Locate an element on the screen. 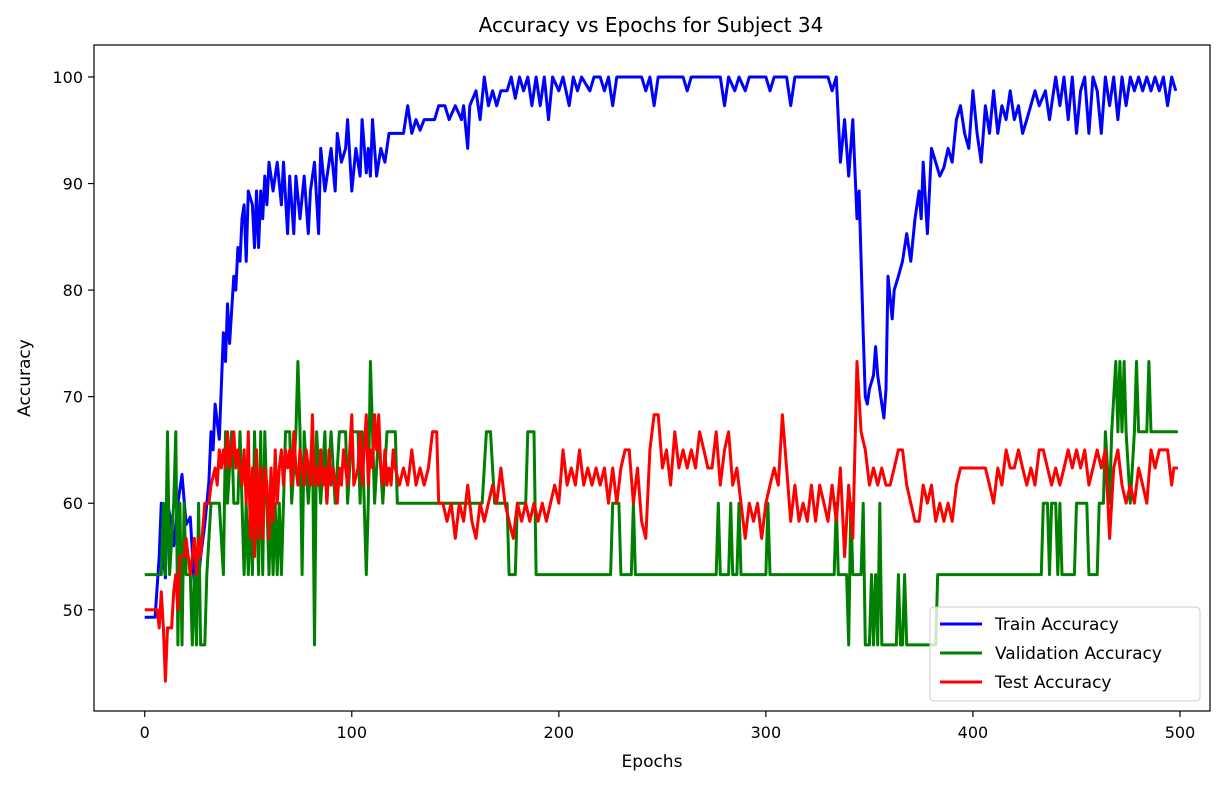 The height and width of the screenshot is (785, 1224). y-tick-label: 80 is located at coordinates (73, 290).